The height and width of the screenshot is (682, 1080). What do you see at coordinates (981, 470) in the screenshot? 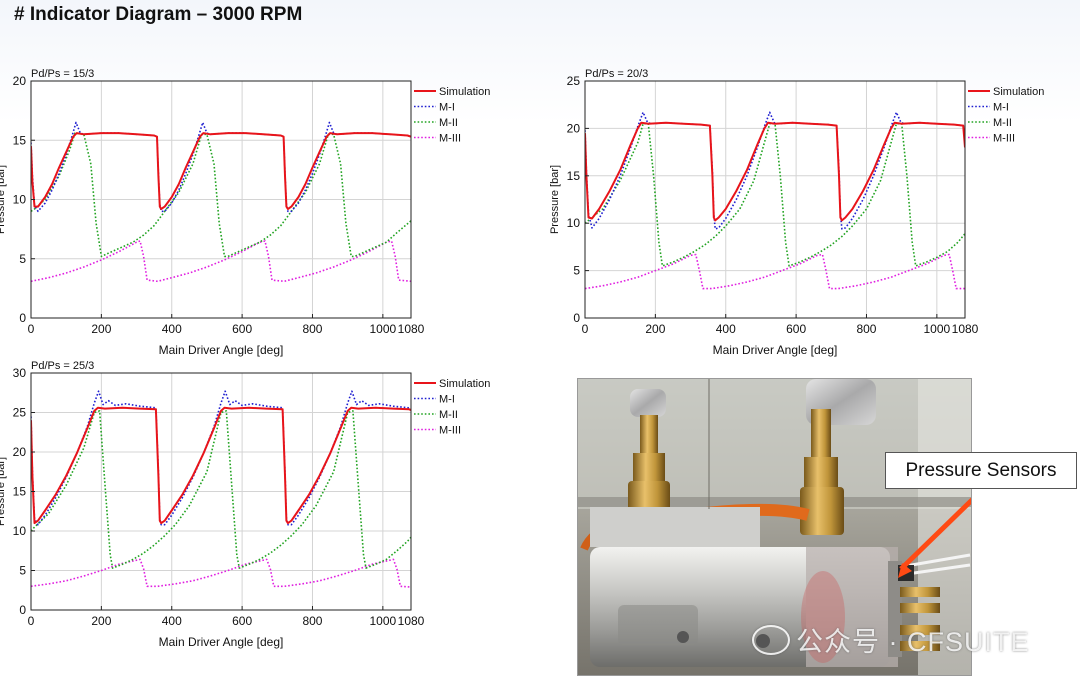
I see `pressure-sensors-callout: Pressure Sensors` at bounding box center [981, 470].